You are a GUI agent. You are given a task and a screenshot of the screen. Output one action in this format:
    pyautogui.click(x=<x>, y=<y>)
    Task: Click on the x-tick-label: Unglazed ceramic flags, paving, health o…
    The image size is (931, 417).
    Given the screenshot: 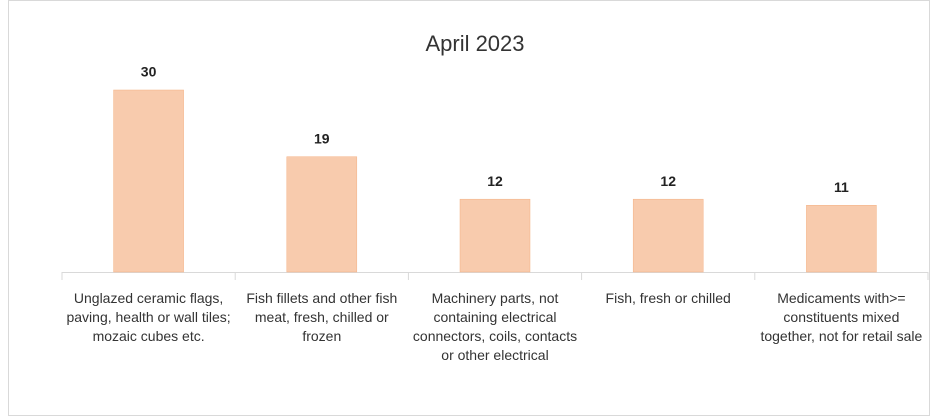 What is the action you would take?
    pyautogui.click(x=148, y=317)
    